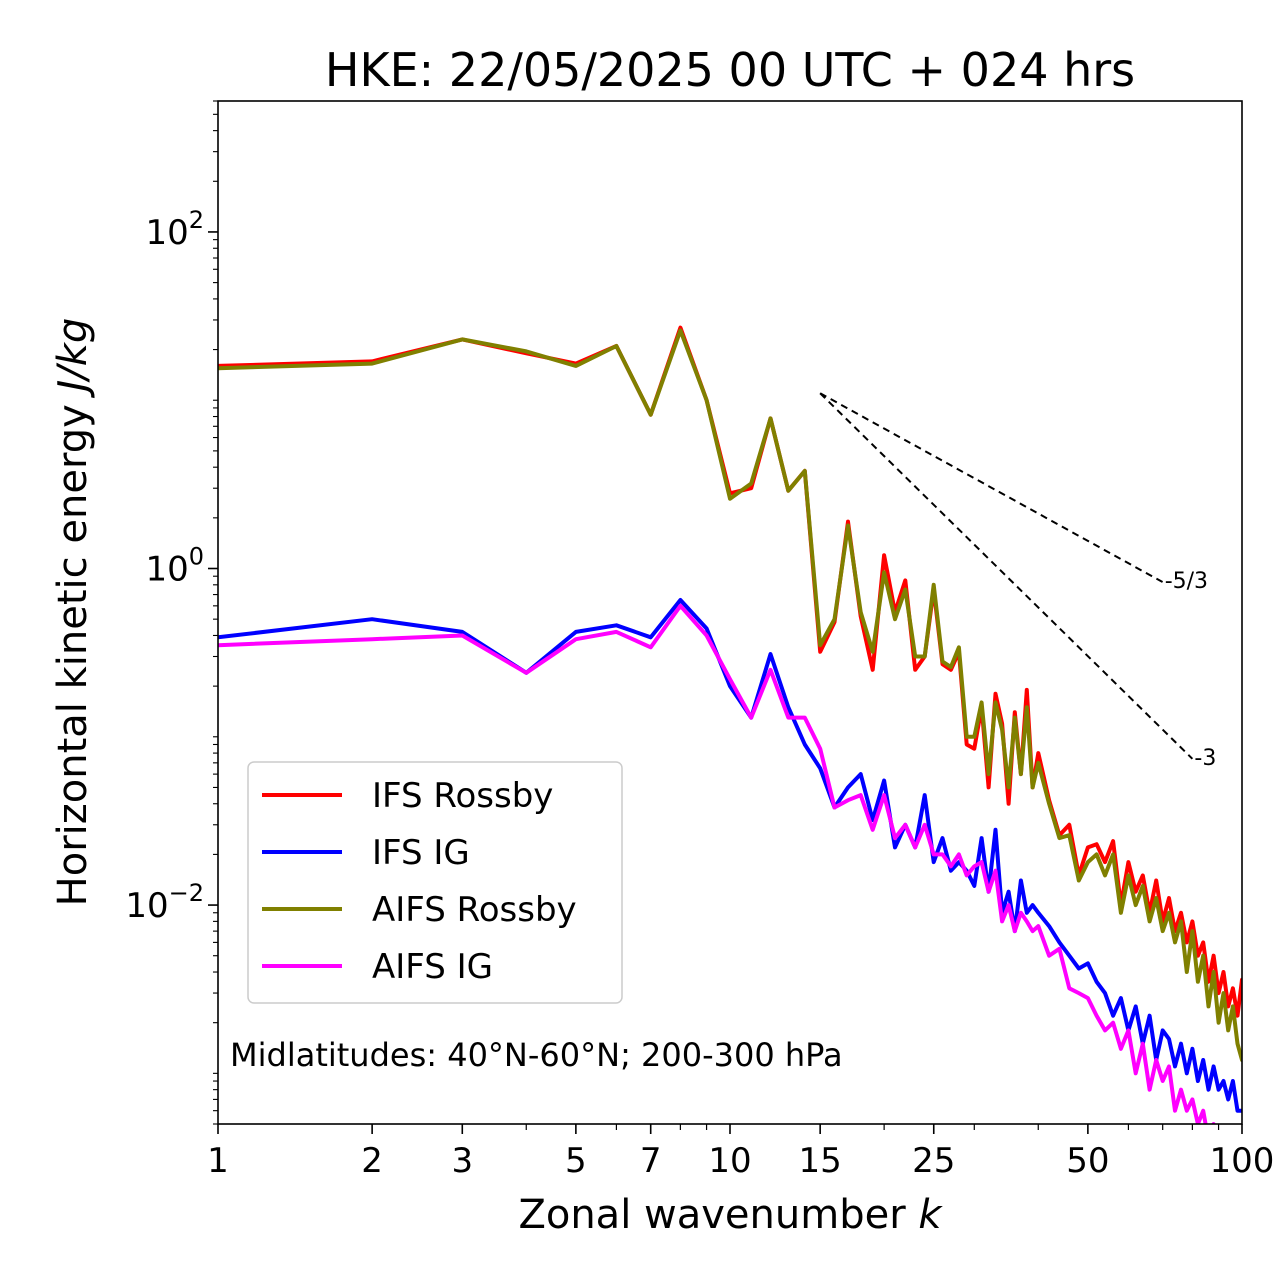  I want to click on x-axis-label-text: Zonal wavenumber, so click(718, 1215).